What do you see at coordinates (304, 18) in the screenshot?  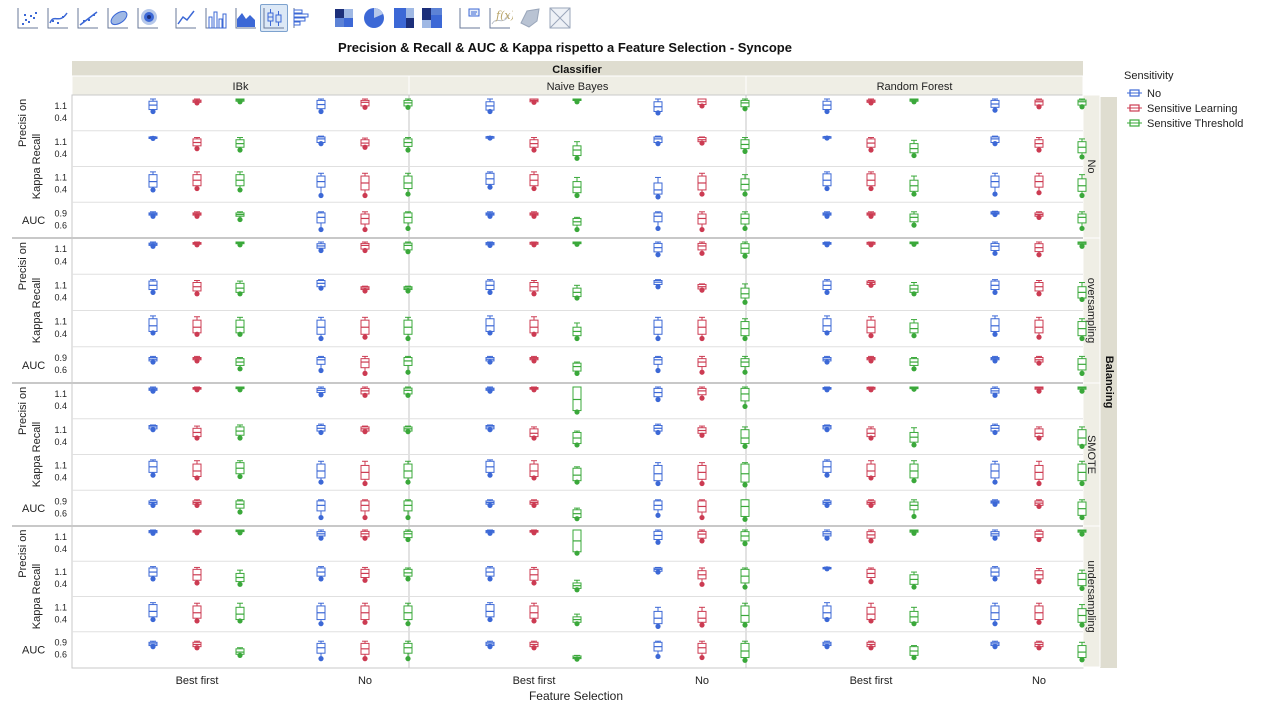 I see `histogram-icon` at bounding box center [304, 18].